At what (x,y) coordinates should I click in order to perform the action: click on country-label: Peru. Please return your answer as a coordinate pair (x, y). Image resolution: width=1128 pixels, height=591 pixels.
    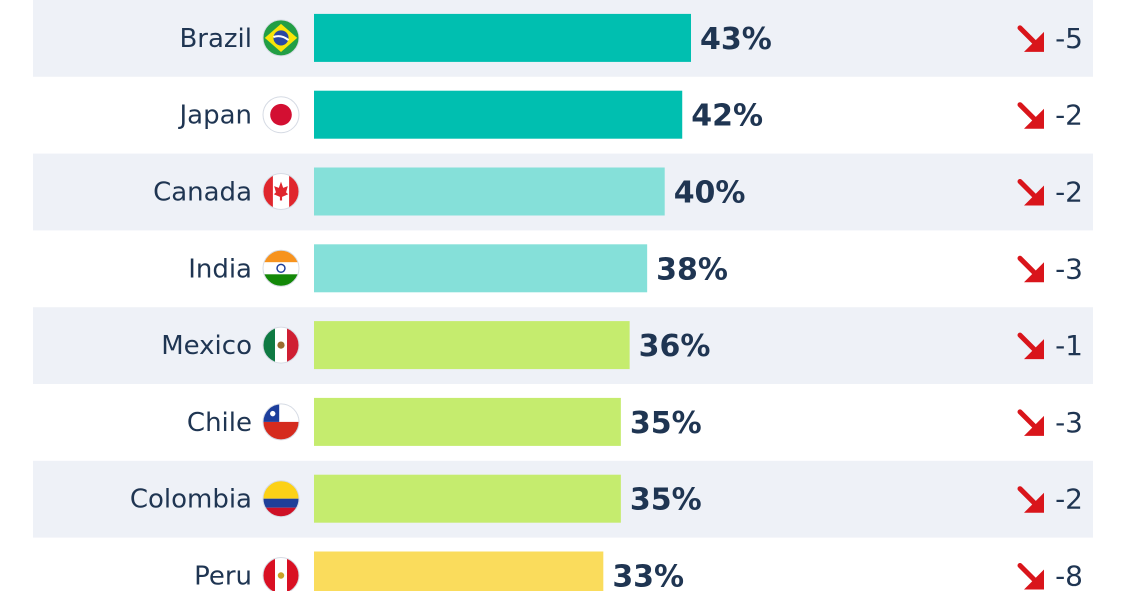
    Looking at the image, I should click on (223, 576).